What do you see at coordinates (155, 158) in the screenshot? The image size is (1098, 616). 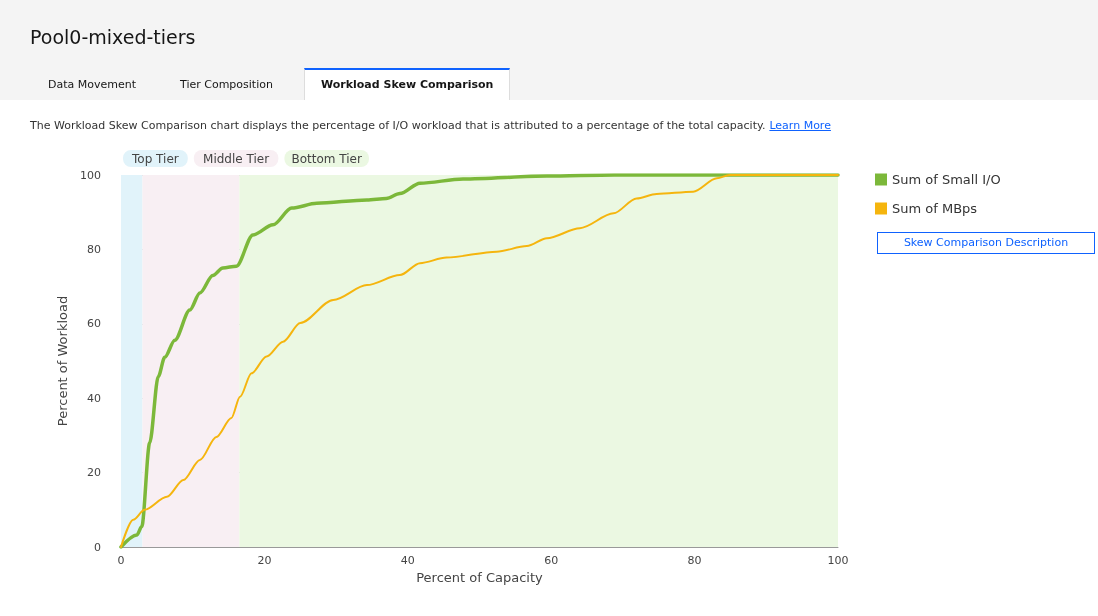 I see `band-label: Top Tier` at bounding box center [155, 158].